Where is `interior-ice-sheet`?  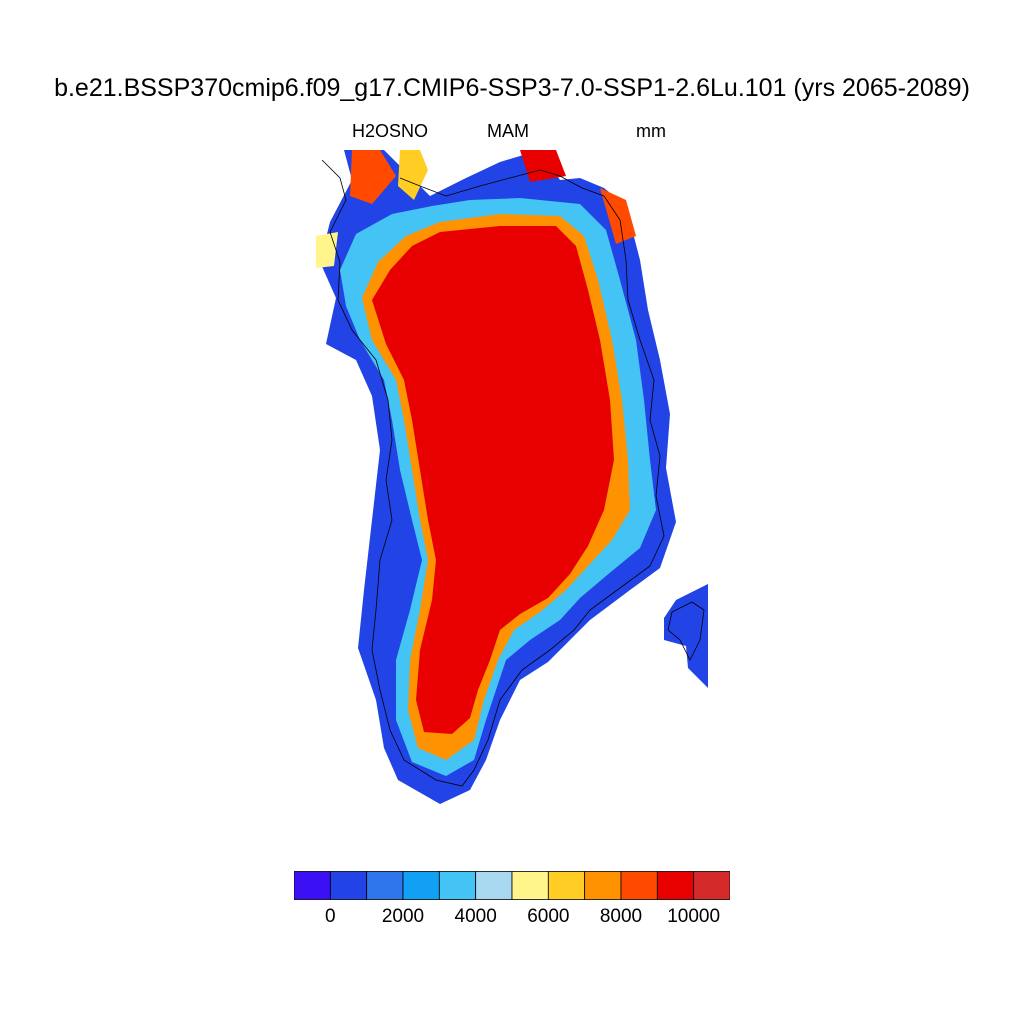
interior-ice-sheet is located at coordinates (493, 480).